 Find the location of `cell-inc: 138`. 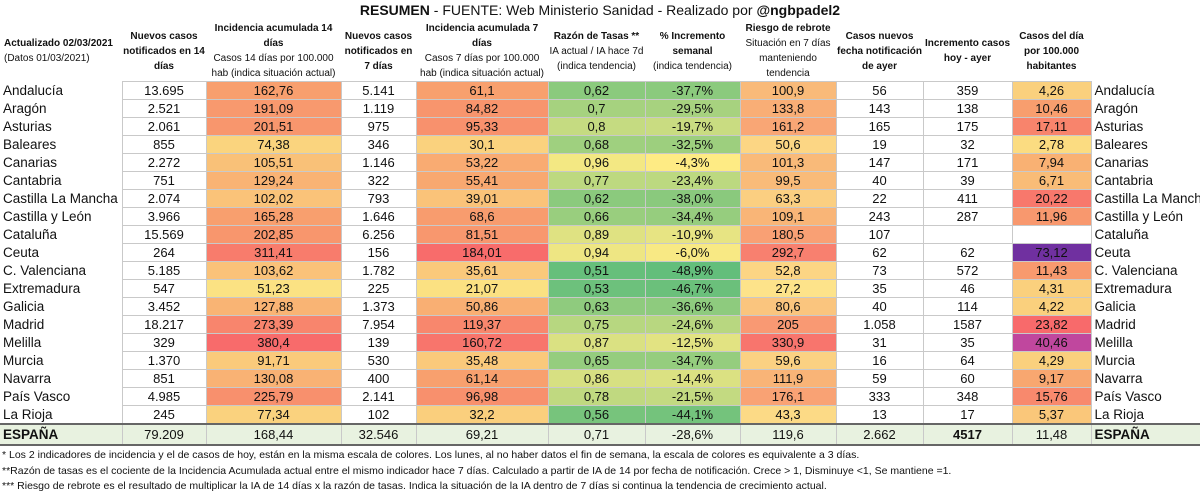

cell-inc: 138 is located at coordinates (967, 108).